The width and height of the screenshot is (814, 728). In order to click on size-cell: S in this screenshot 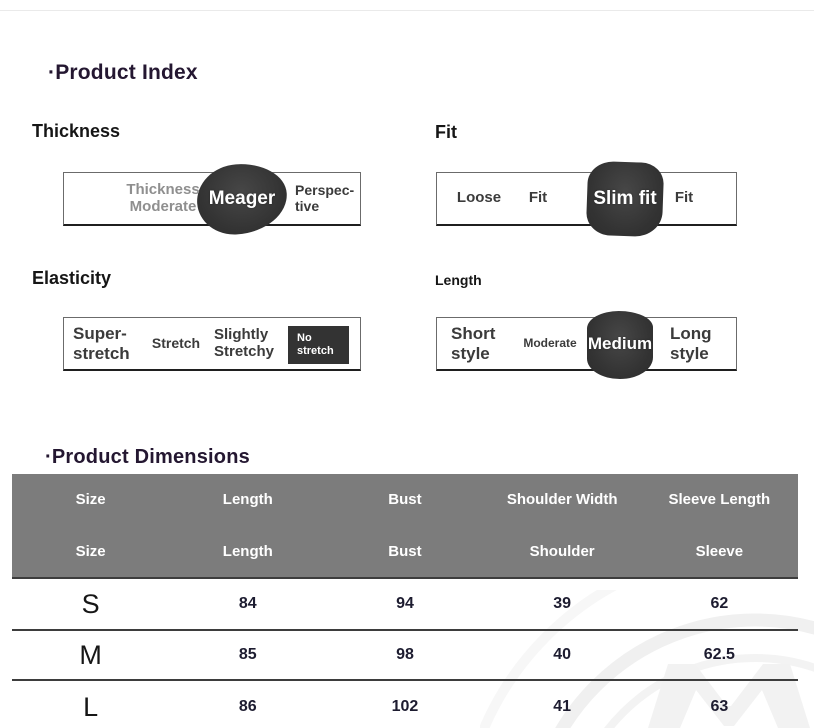, I will do `click(90, 603)`.